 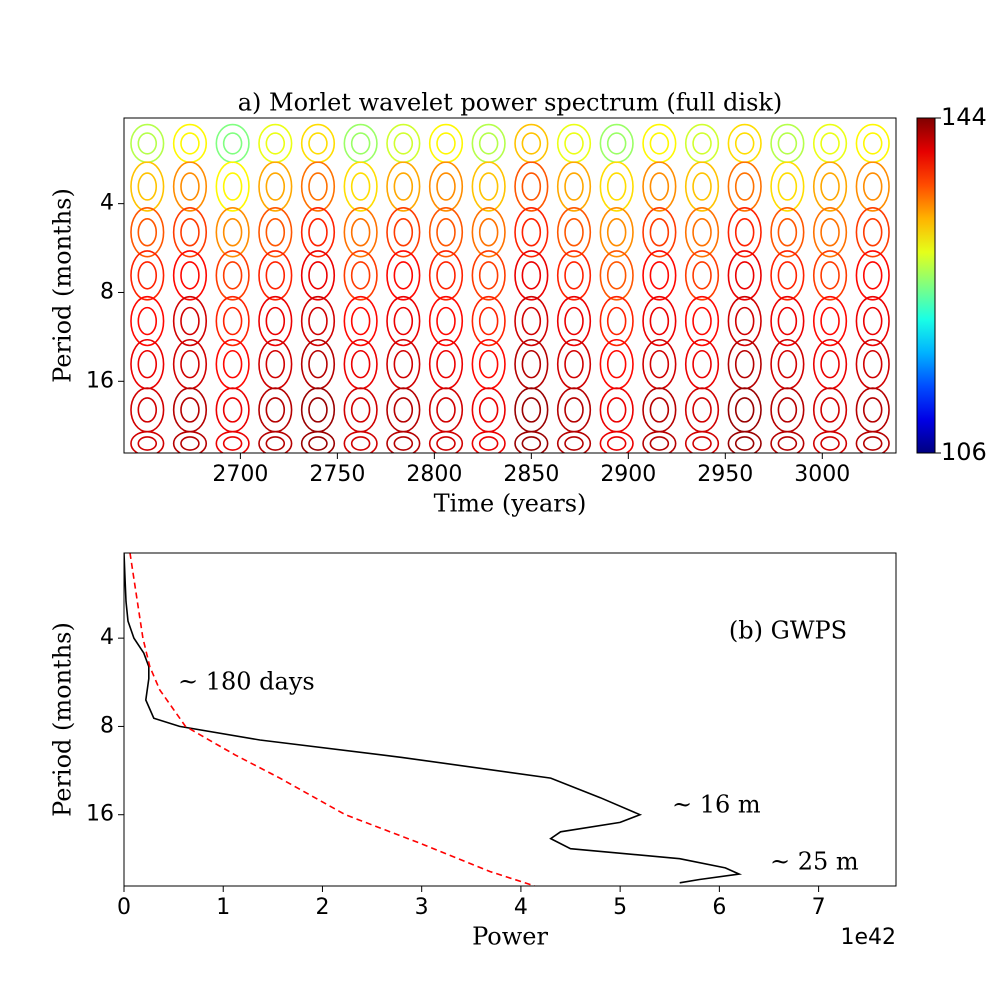 I want to click on x-tick-label: 1, so click(x=223, y=907).